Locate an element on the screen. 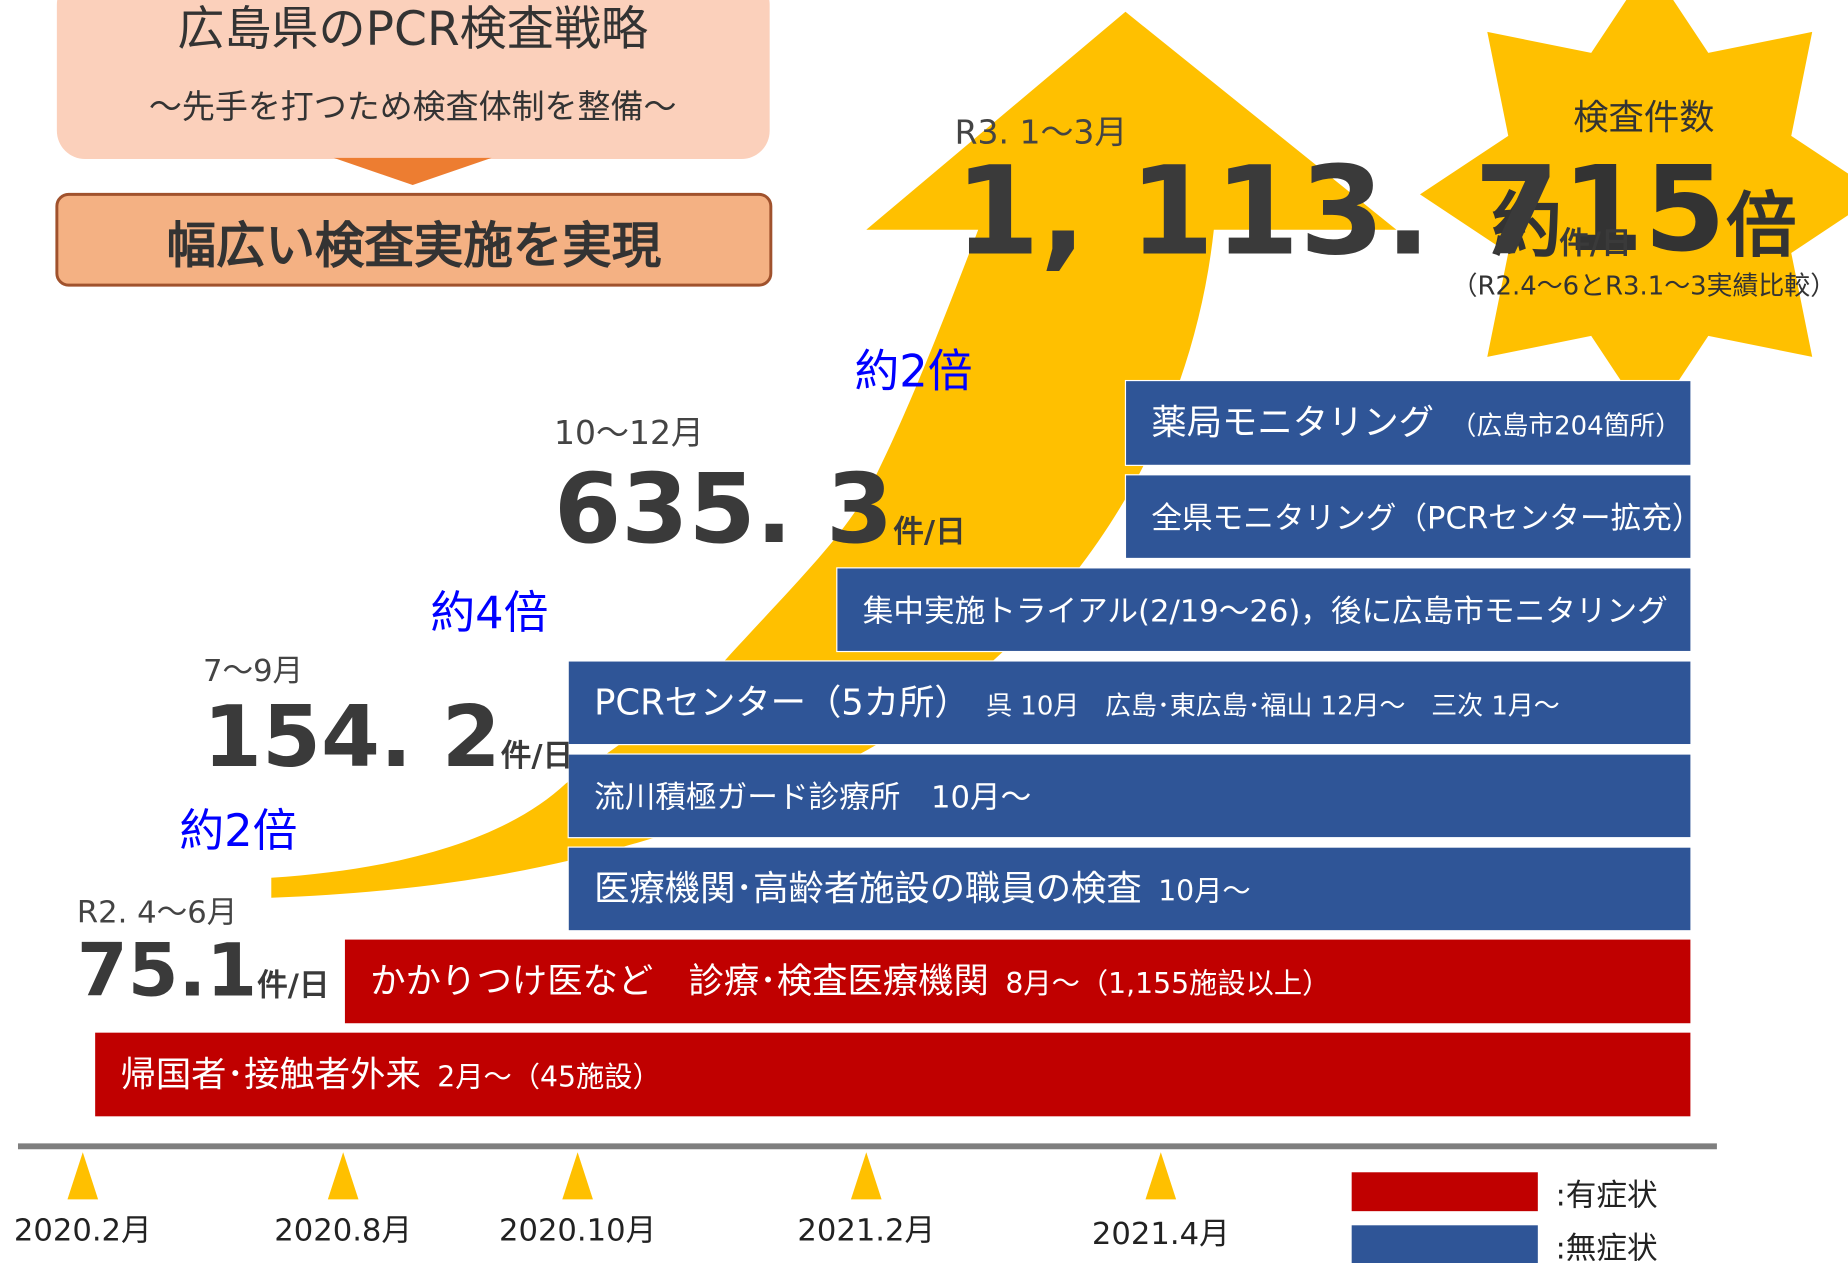  program-name: 全県モニタリング（PCRセンター拡充） is located at coordinates (1426, 518).